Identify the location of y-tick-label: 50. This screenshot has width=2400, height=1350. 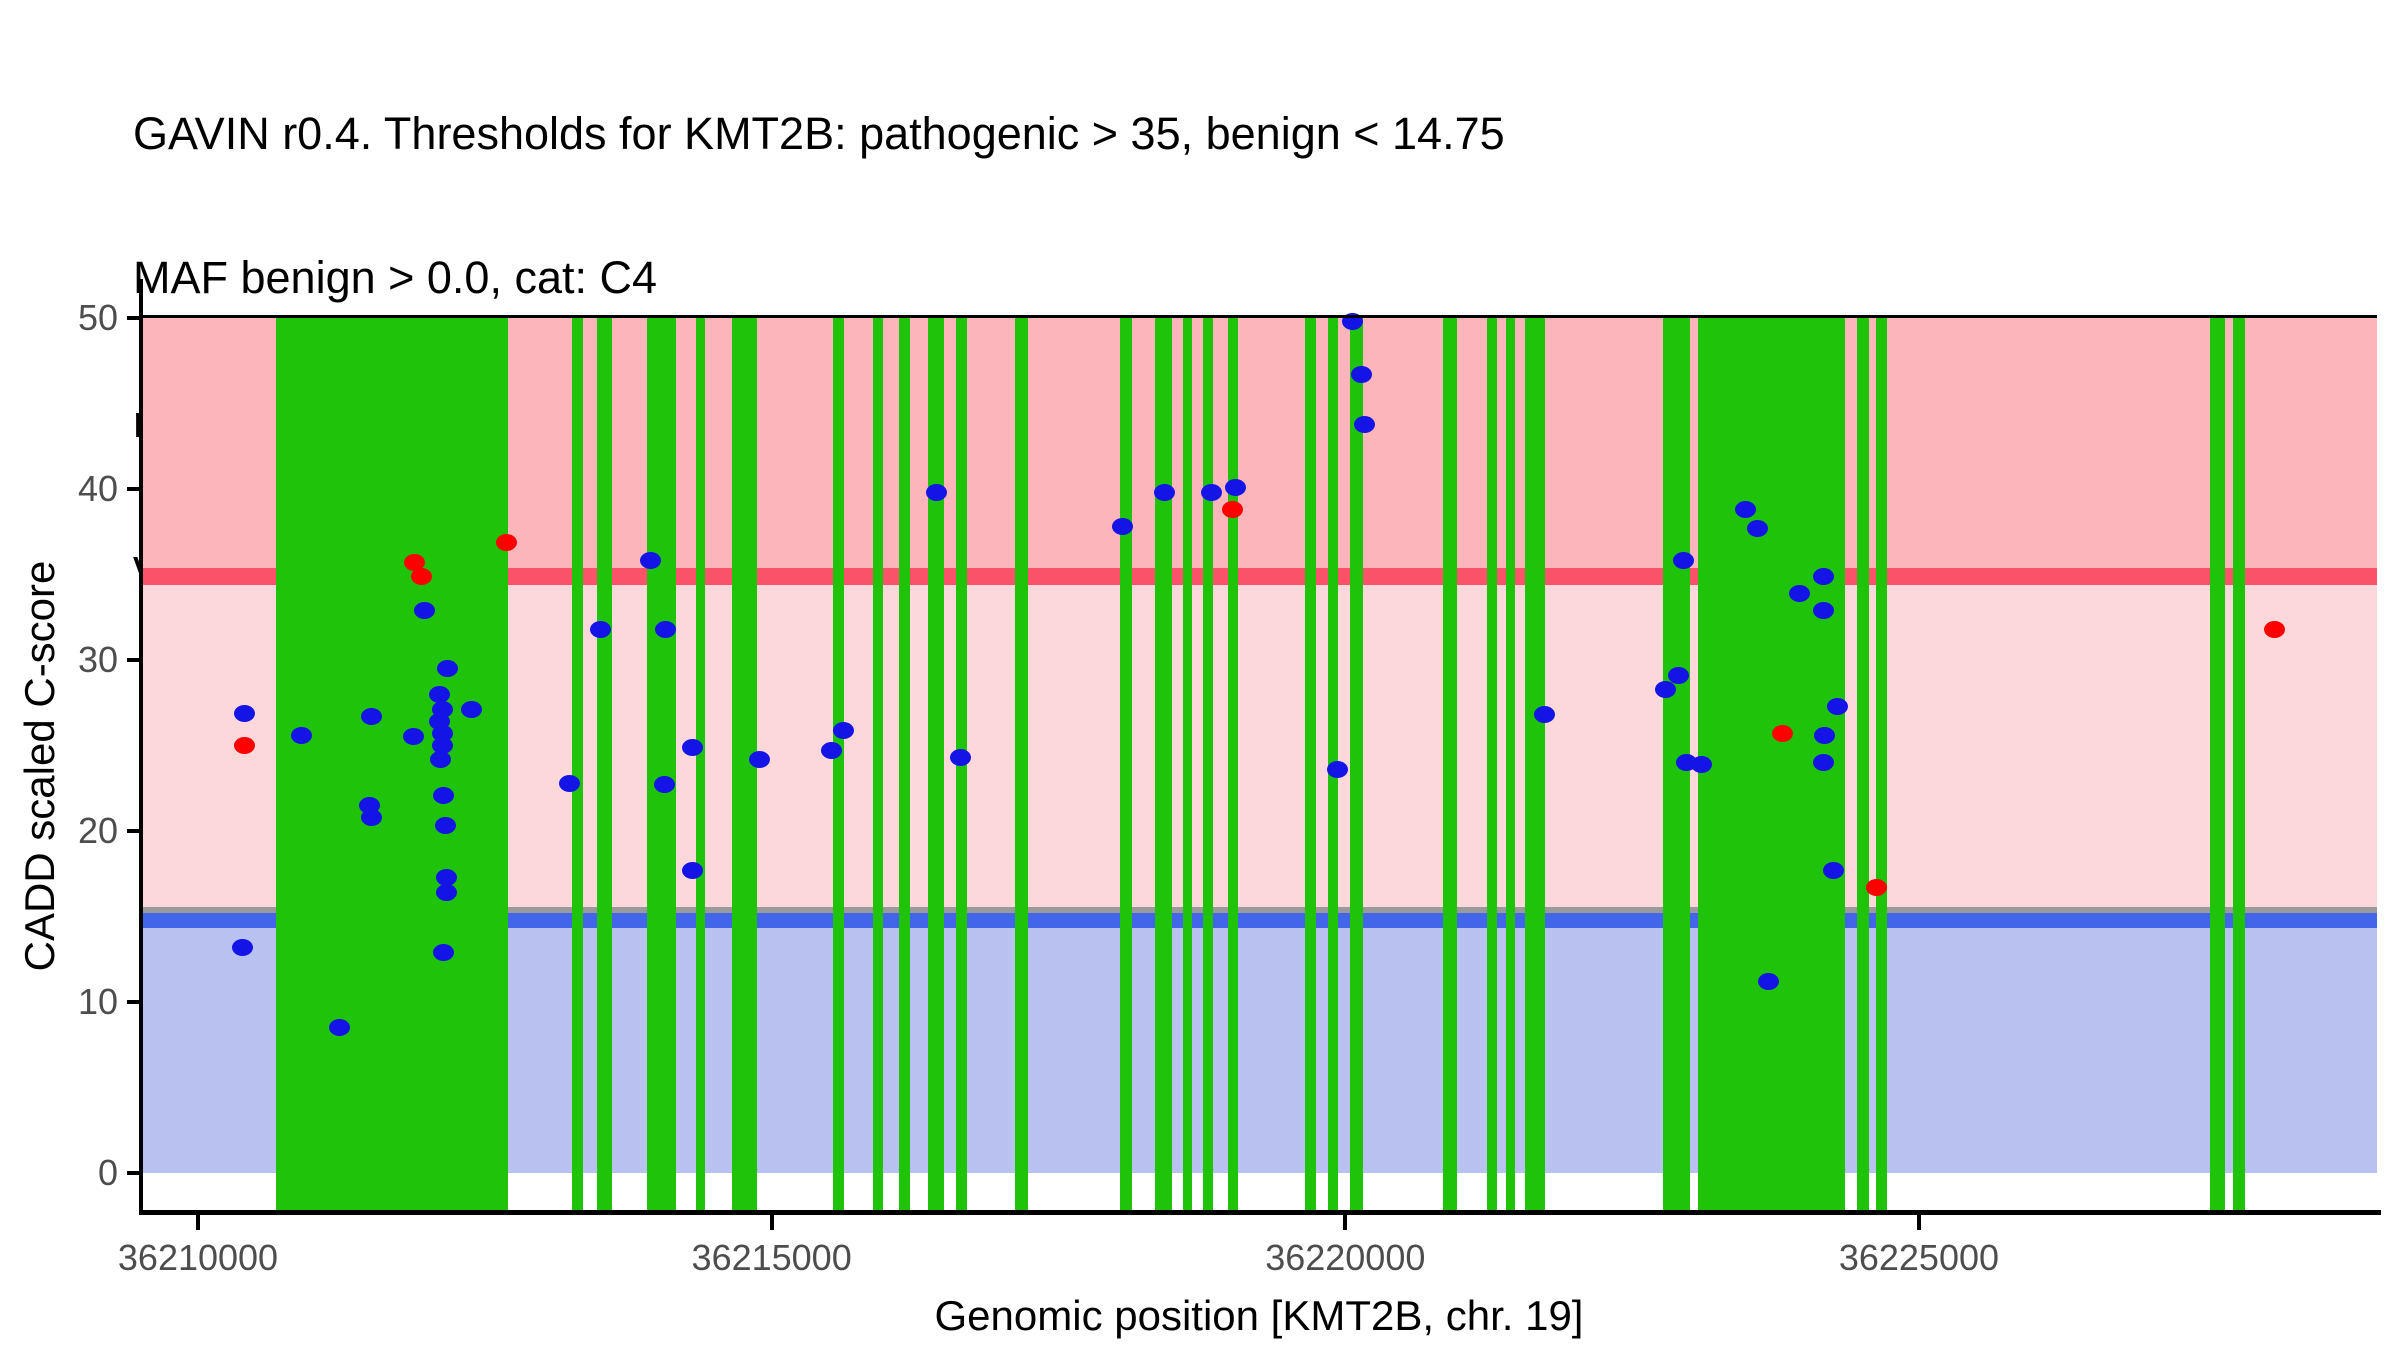
(97, 317).